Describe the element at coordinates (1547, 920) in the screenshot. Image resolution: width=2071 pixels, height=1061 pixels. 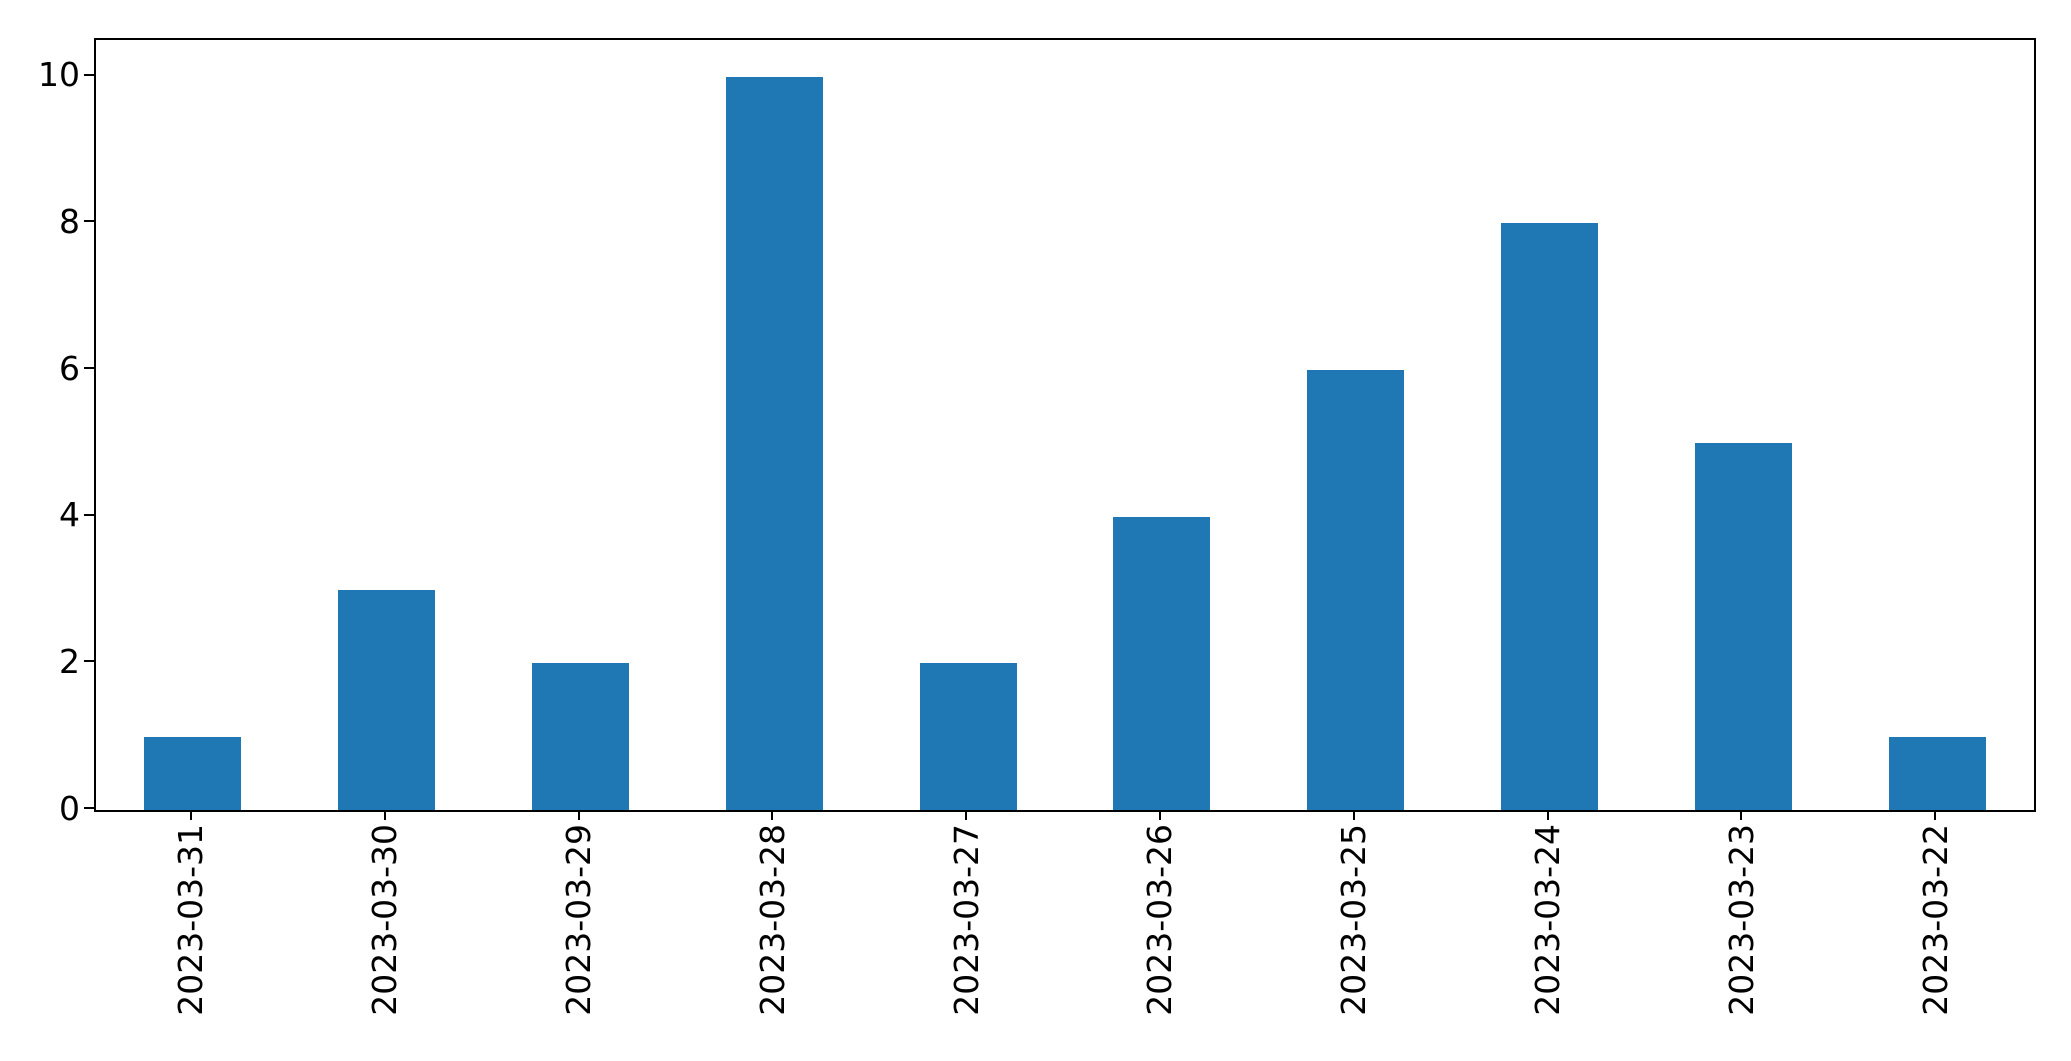
I see `x-tick-label: 2023-03-24` at that location.